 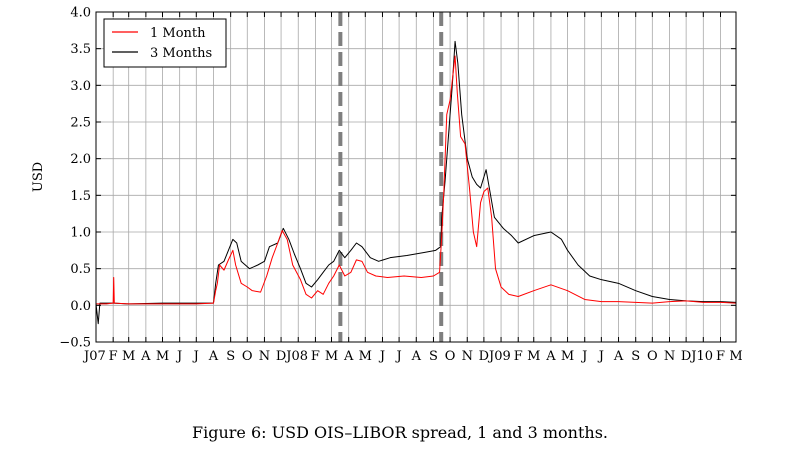 I want to click on legend-label-3-months: 3 Months, so click(x=181, y=53).